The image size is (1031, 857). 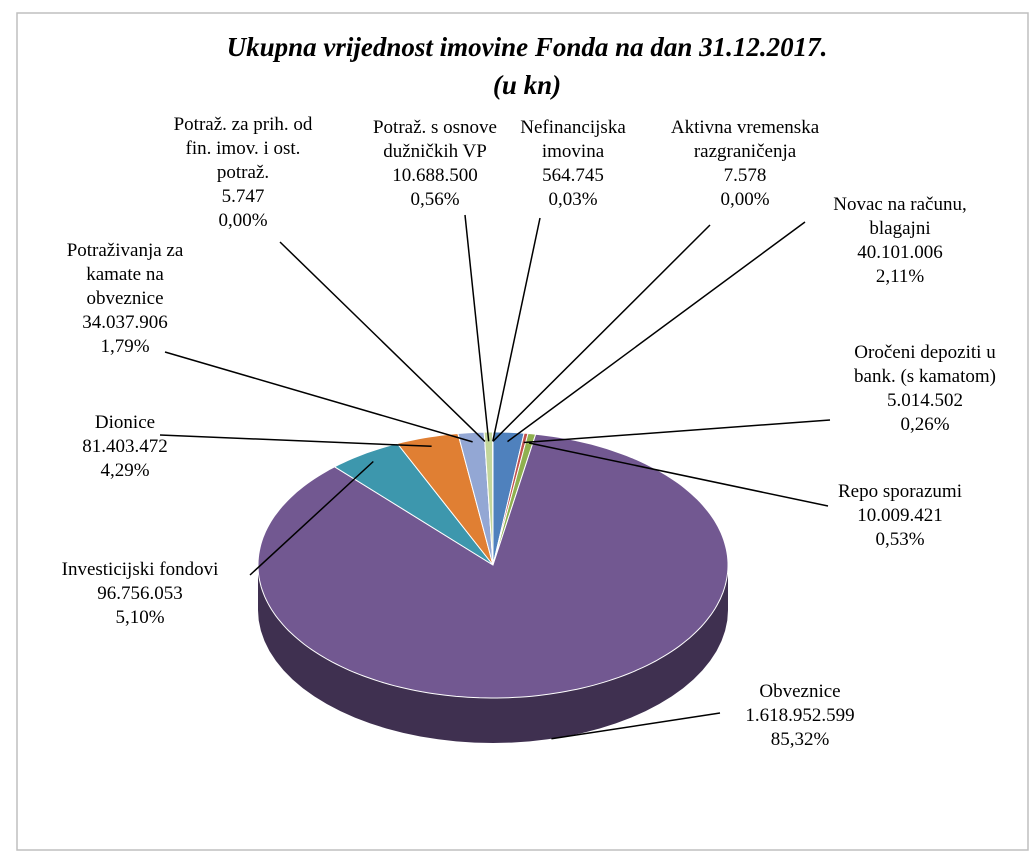 I want to click on value-label: 7.578, so click(x=745, y=175).